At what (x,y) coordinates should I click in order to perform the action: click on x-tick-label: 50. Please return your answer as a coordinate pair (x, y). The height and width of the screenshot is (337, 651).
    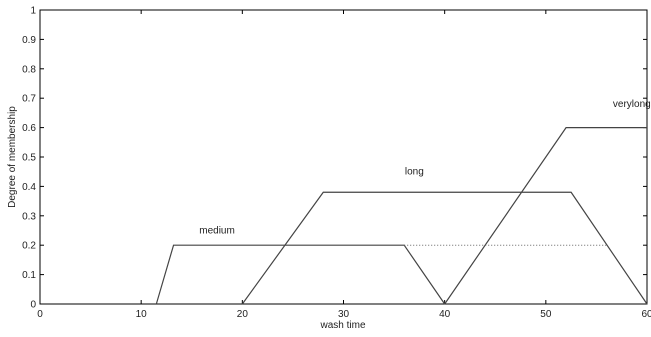
    Looking at the image, I should click on (546, 314).